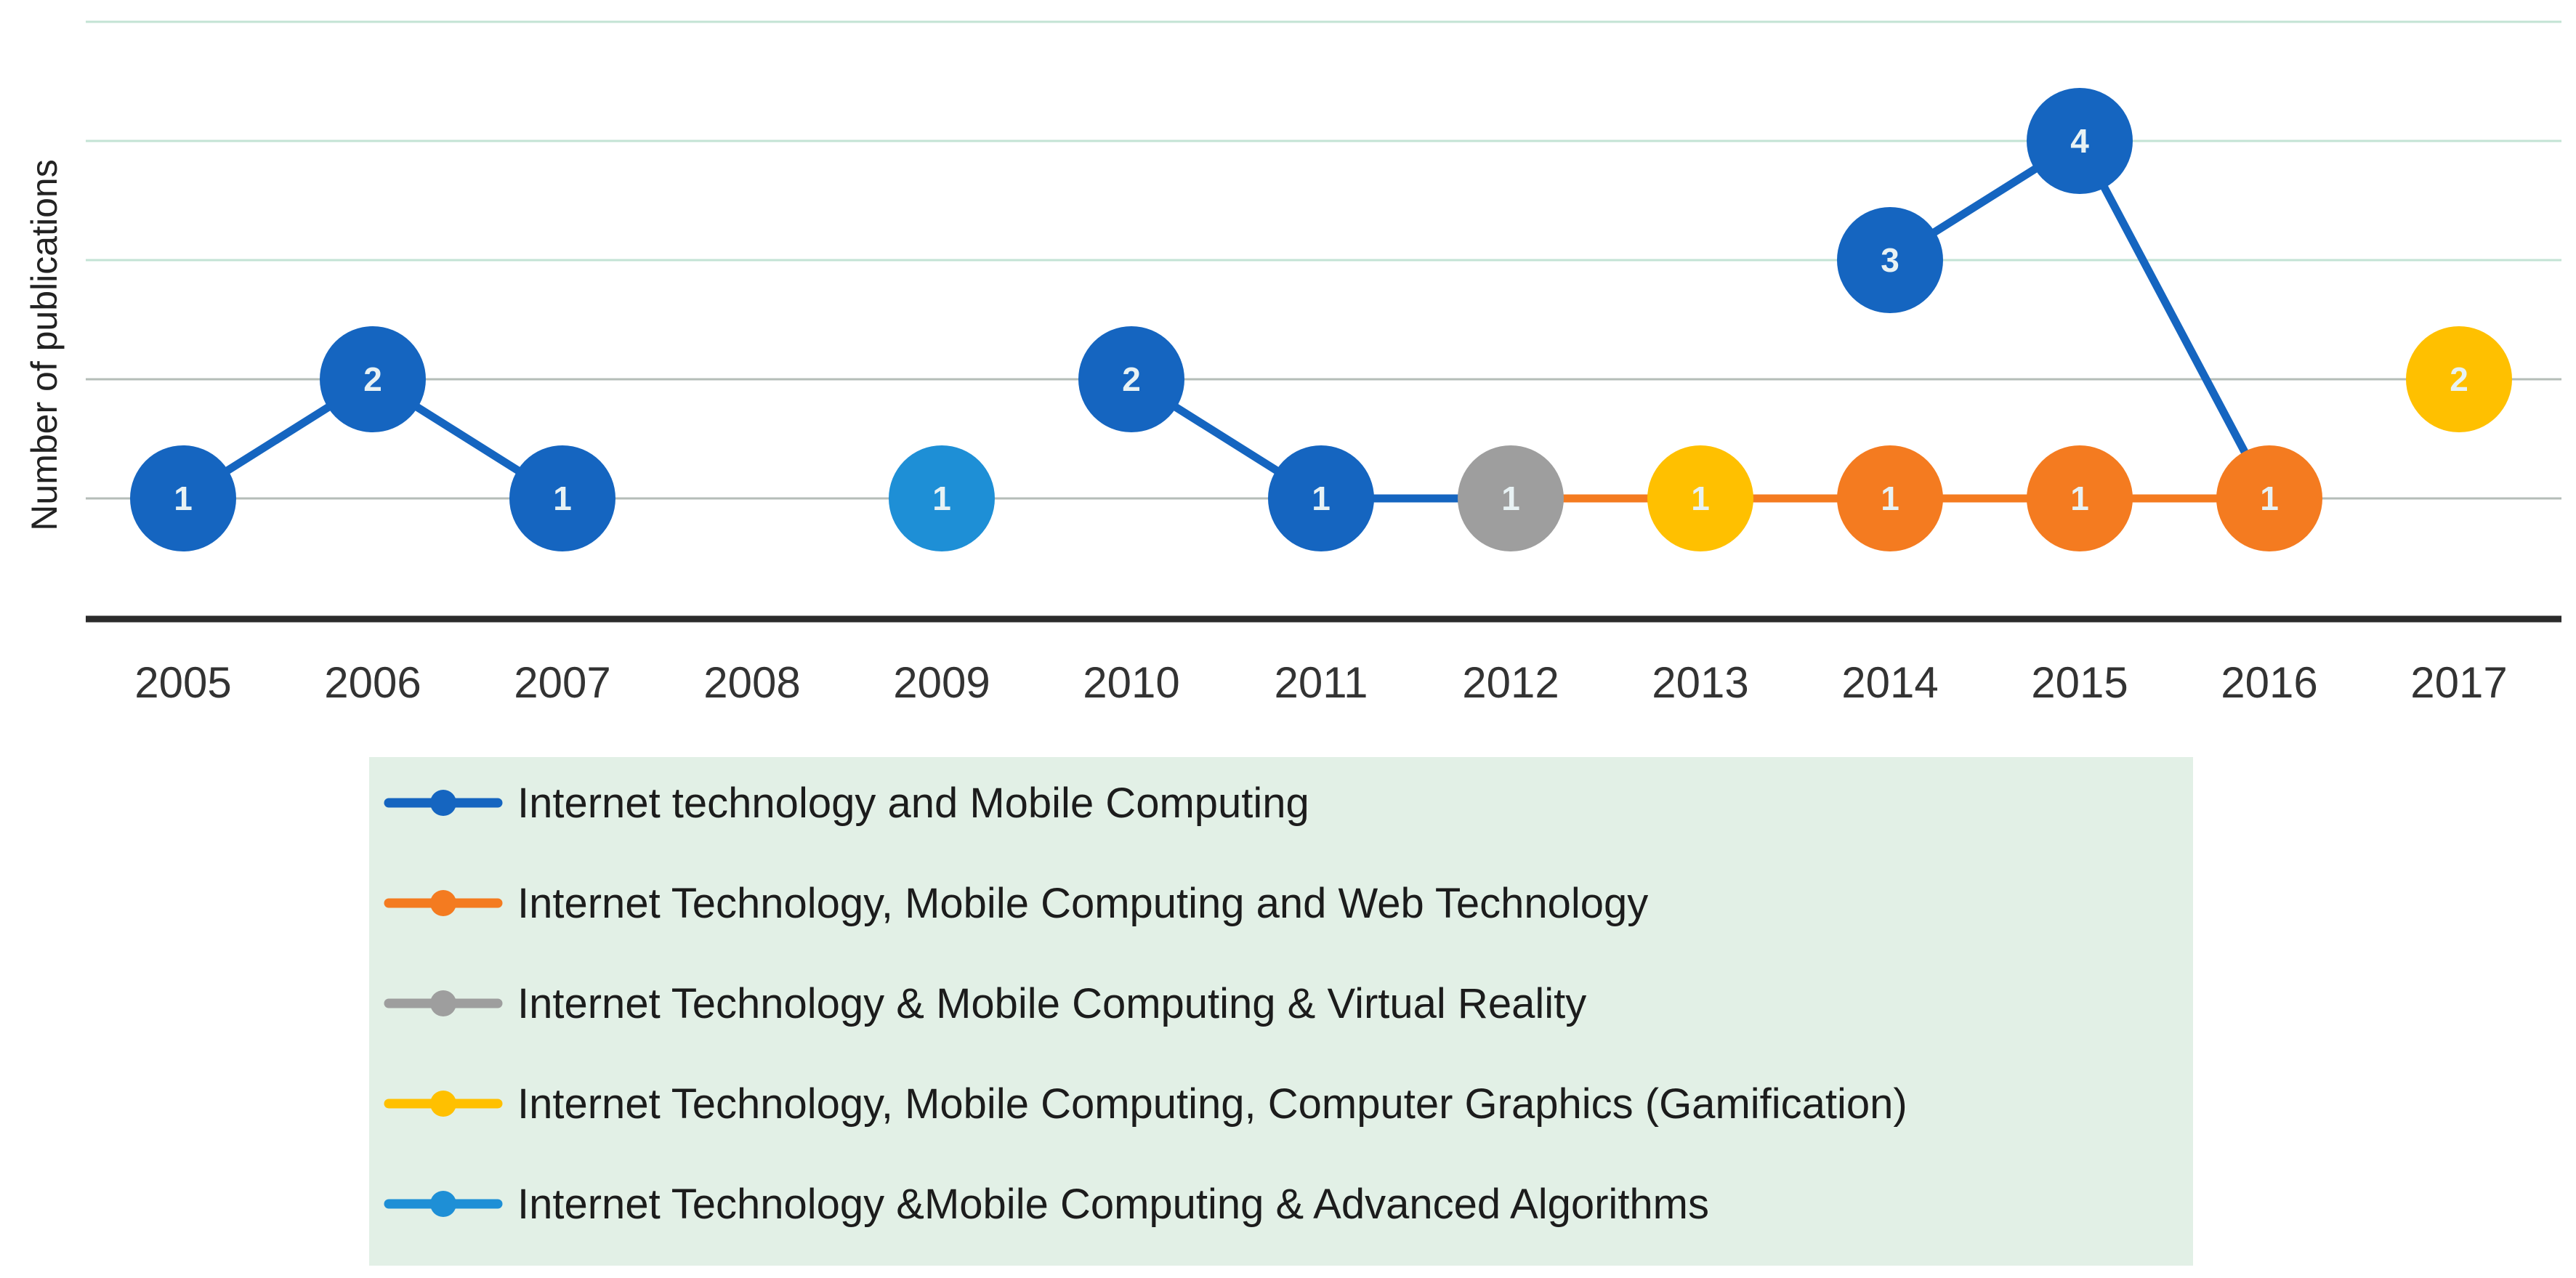 This screenshot has height=1278, width=2576. I want to click on marker-series-3-2013, so click(1700, 498).